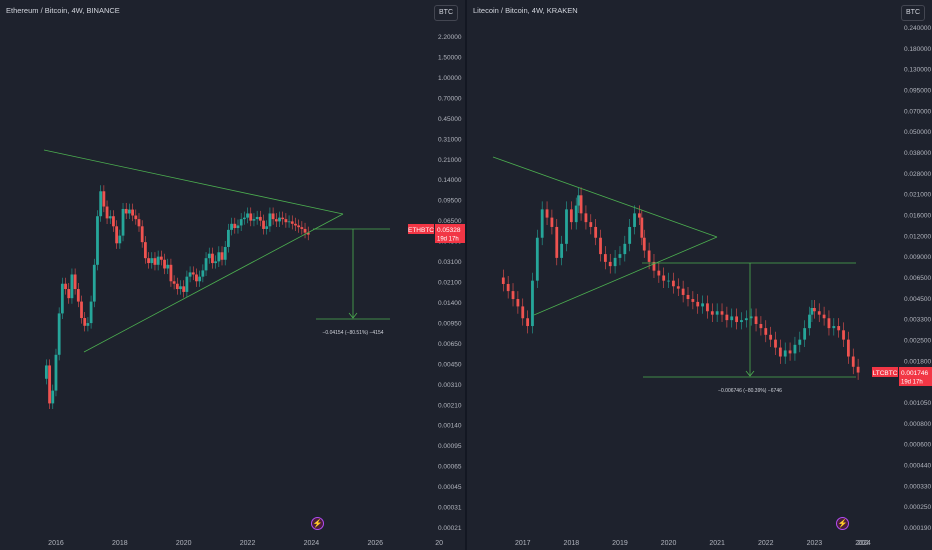  Describe the element at coordinates (750, 391) in the screenshot. I see `measure-label: −0.006746 (−80.39%) −6746` at that location.